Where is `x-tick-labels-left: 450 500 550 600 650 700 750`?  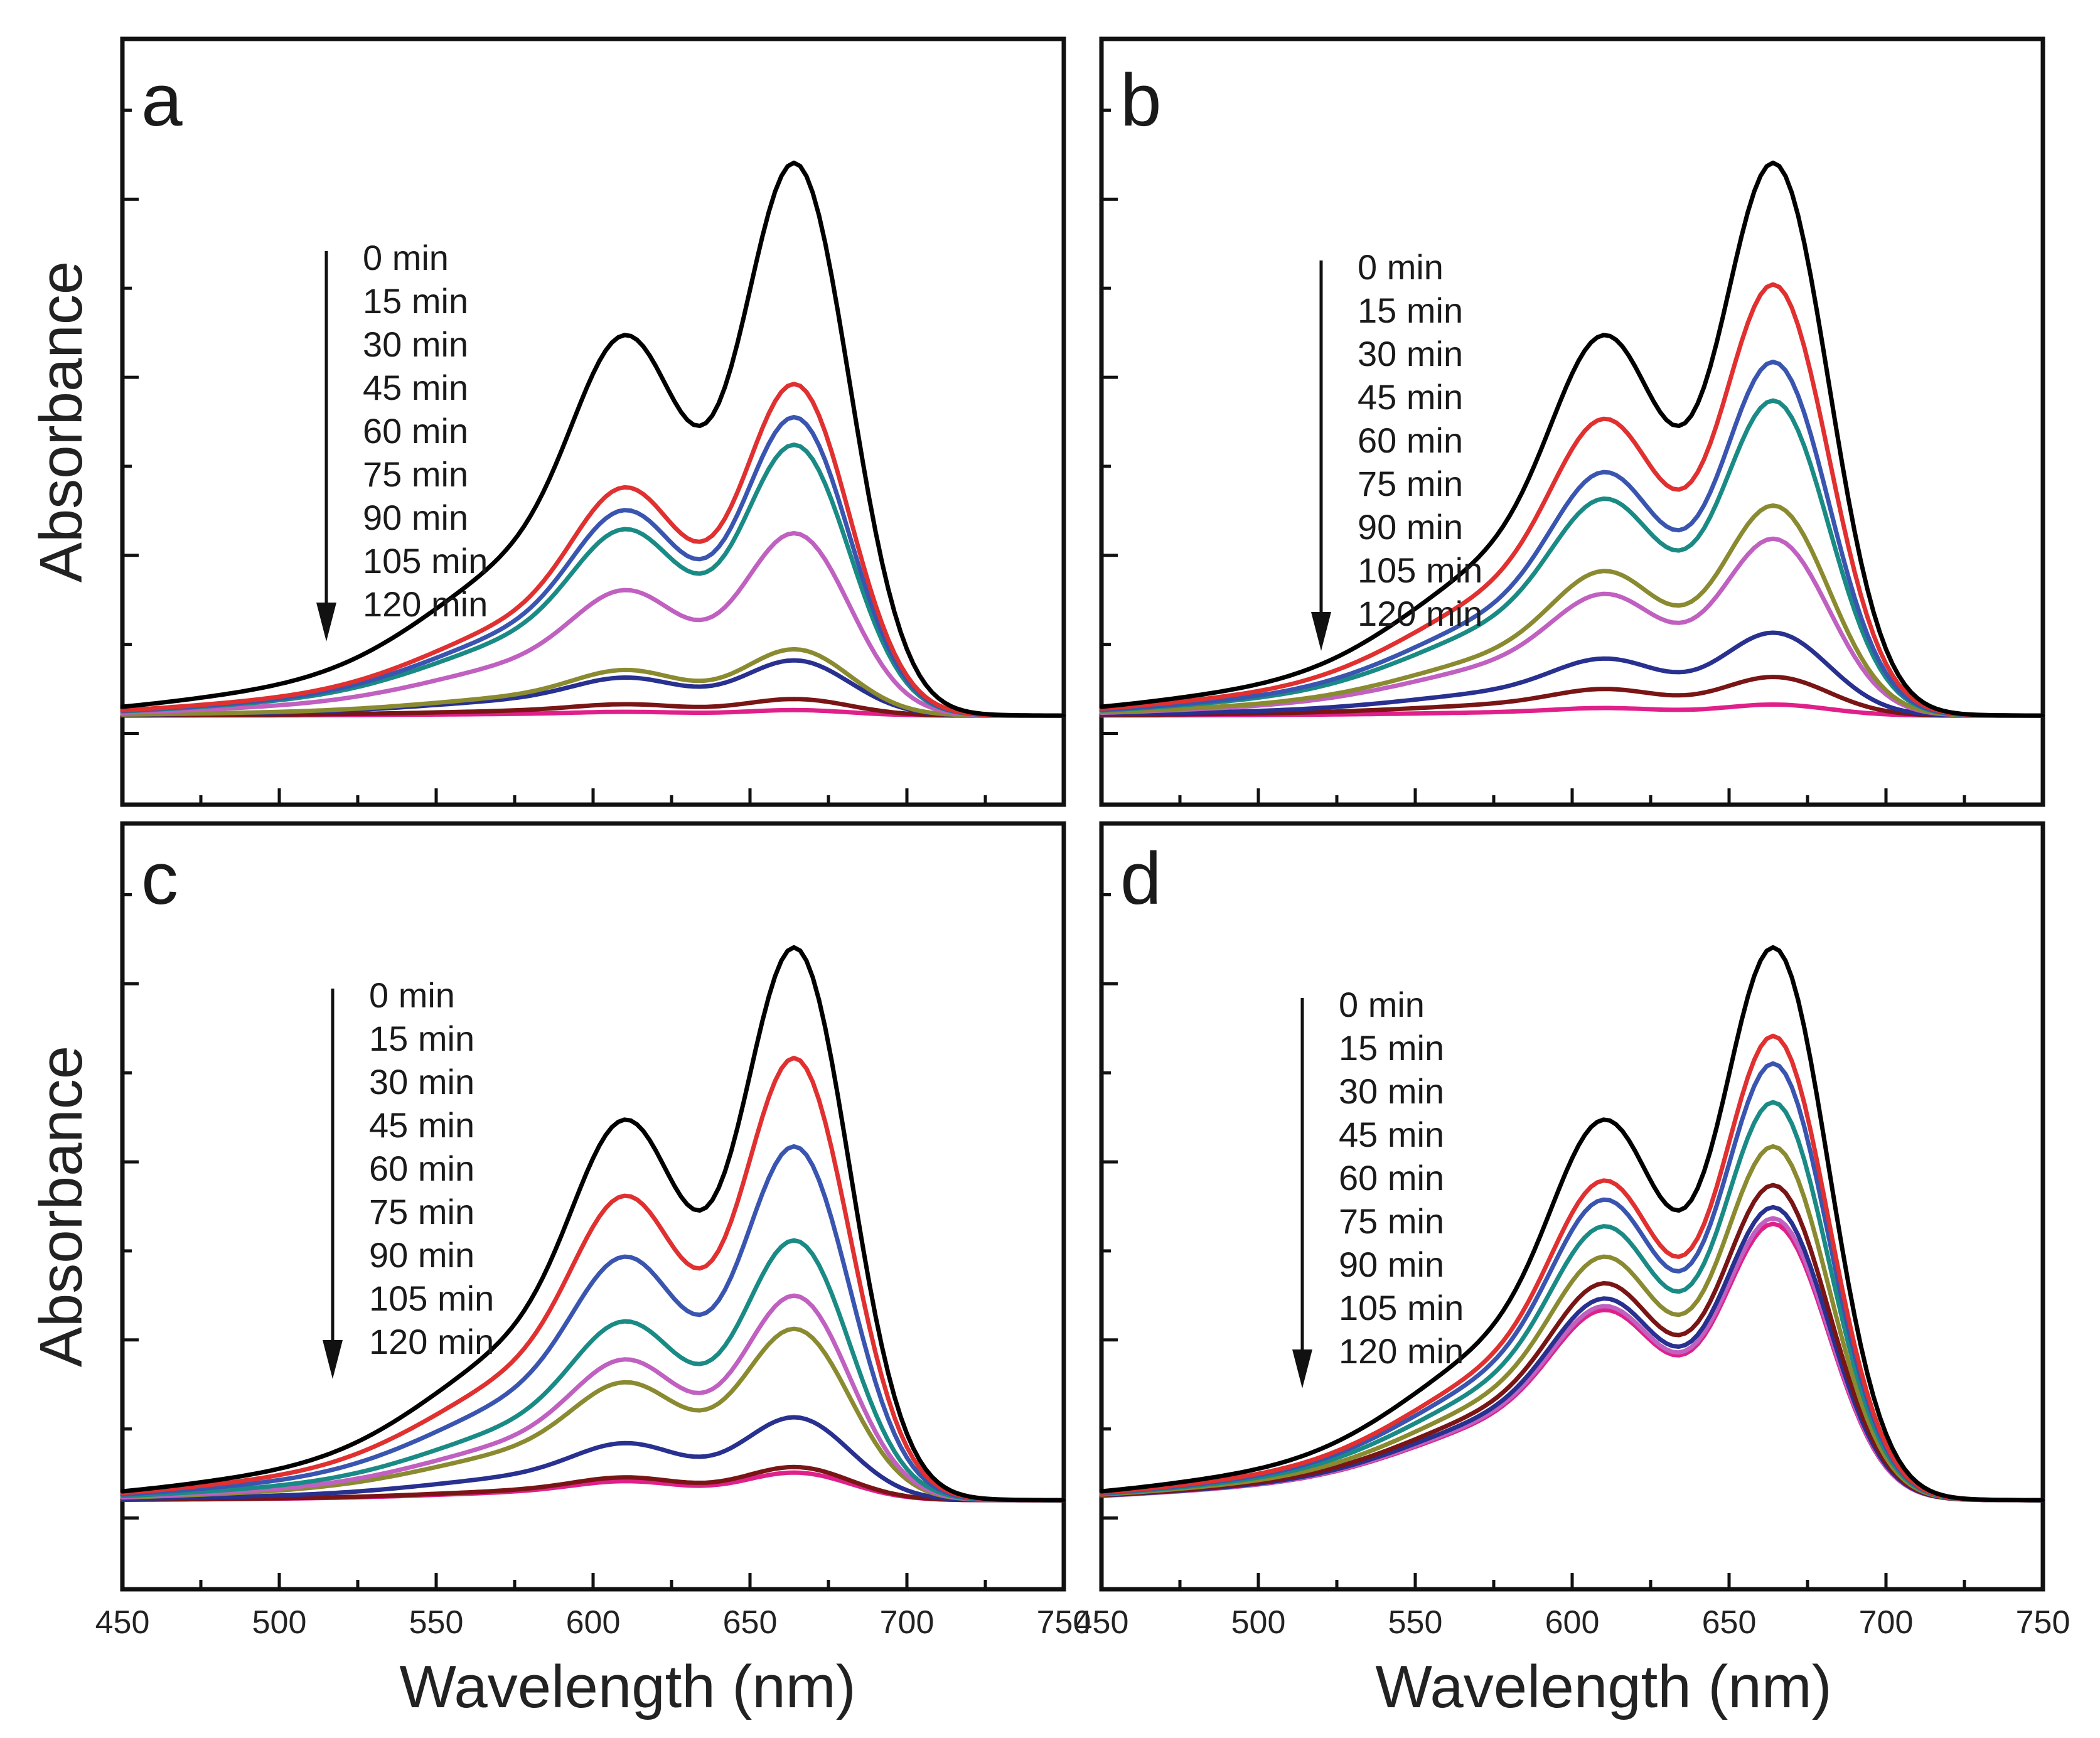 x-tick-labels-left: 450 500 550 600 650 700 750 is located at coordinates (593, 1623).